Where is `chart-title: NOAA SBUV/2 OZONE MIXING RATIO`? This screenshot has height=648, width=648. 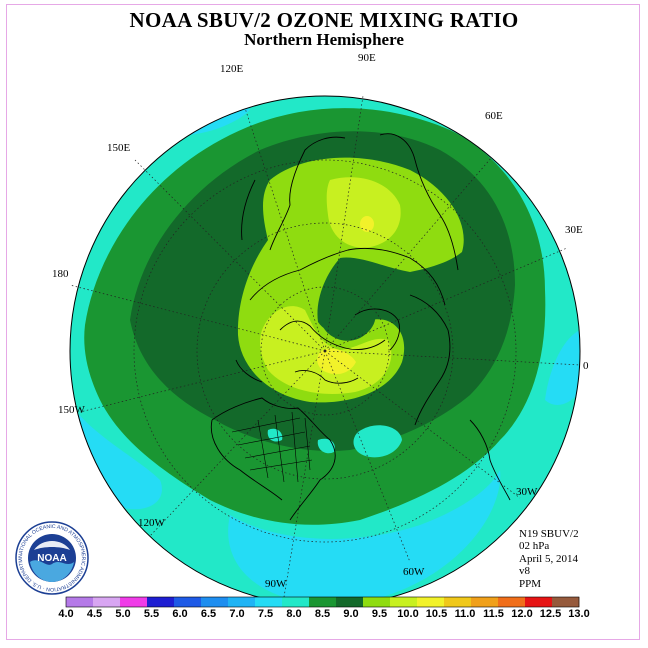 chart-title: NOAA SBUV/2 OZONE MIXING RATIO is located at coordinates (324, 20).